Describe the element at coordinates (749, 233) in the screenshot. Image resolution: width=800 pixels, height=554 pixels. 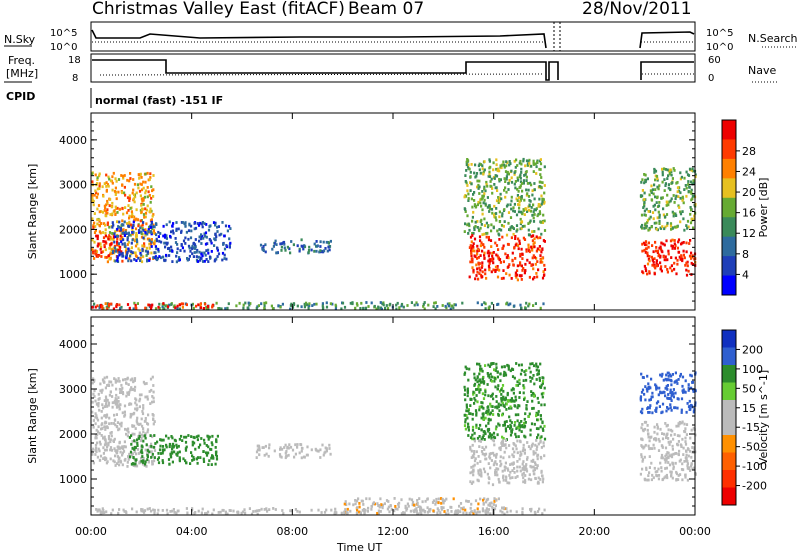
I see `colorbar-tick-label: 12` at that location.